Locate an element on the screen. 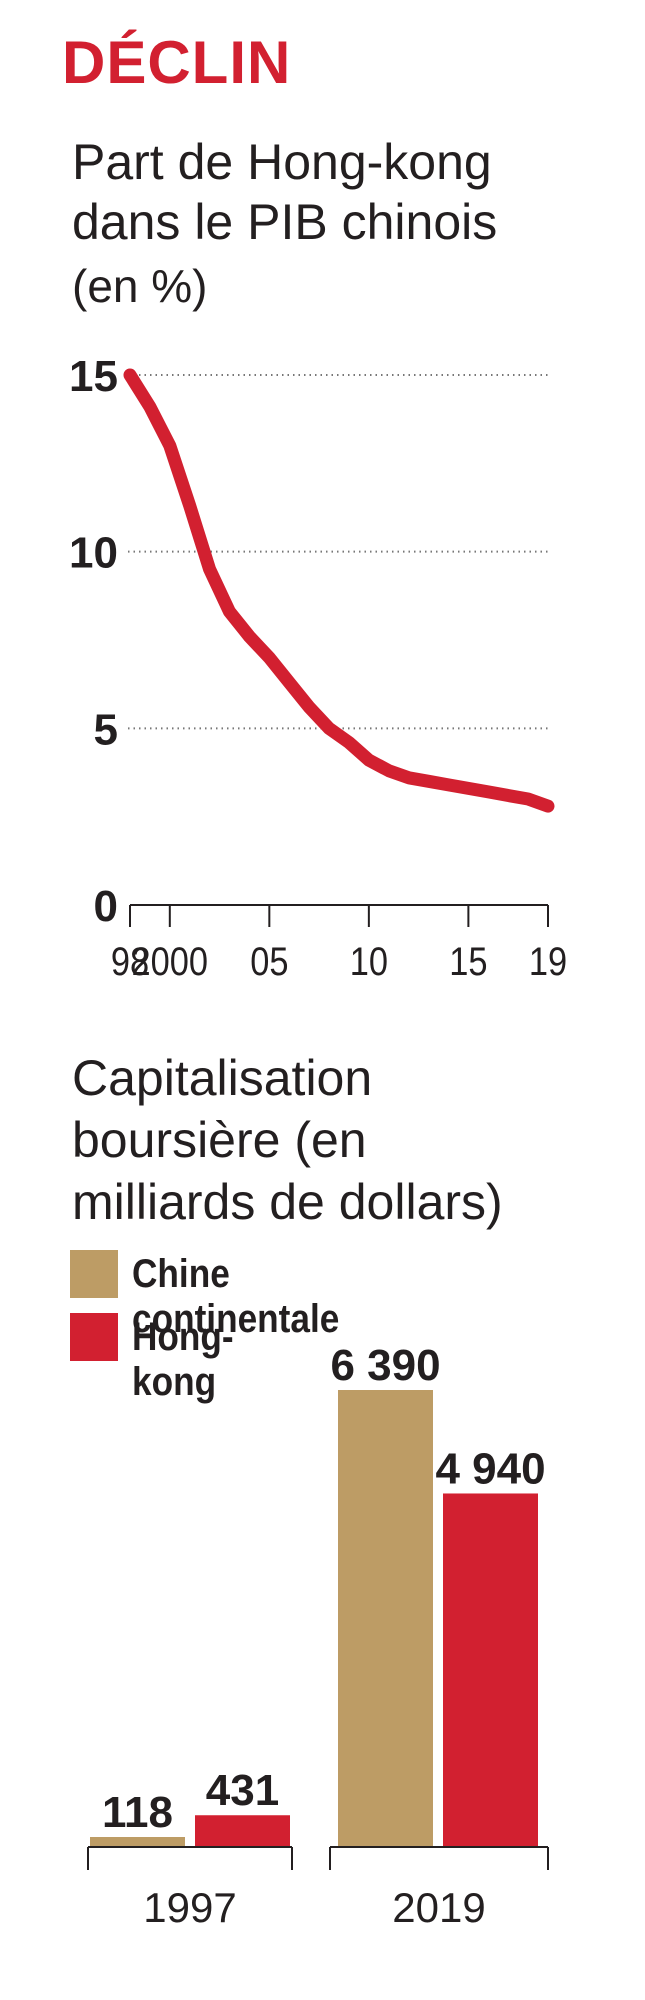 The height and width of the screenshot is (2000, 645). line-chart-unit: (en %) is located at coordinates (140, 286).